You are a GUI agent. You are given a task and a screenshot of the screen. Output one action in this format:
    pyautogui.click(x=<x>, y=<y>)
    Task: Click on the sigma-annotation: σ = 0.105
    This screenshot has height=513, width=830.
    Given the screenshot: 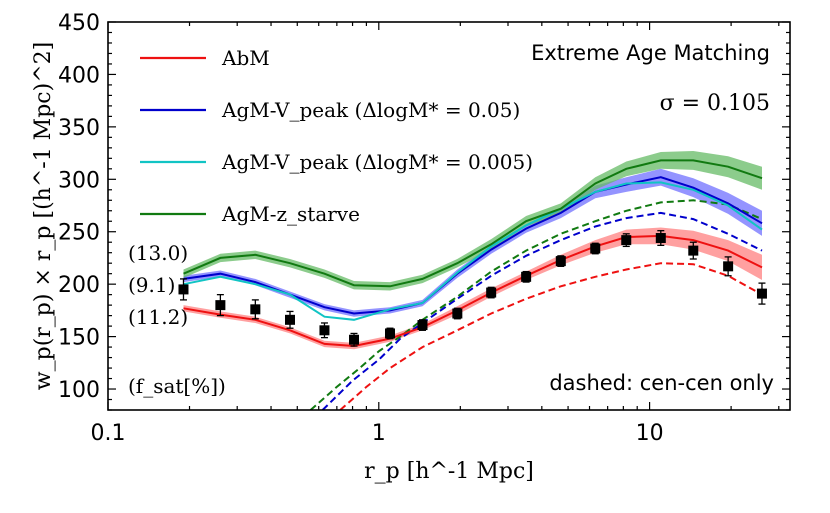 What is the action you would take?
    pyautogui.click(x=715, y=103)
    